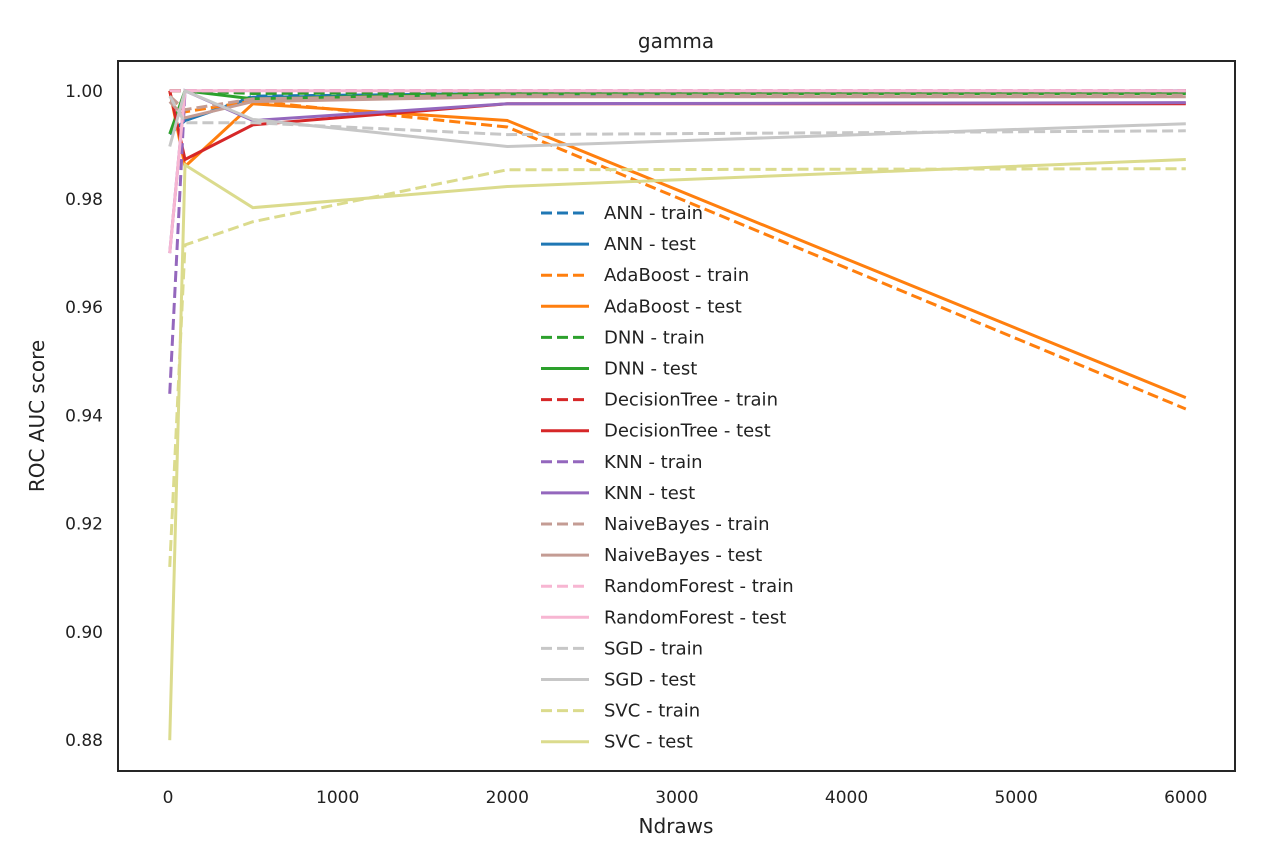 This screenshot has height=868, width=1263. What do you see at coordinates (673, 306) in the screenshot?
I see `legend-label: AdaBoost - test` at bounding box center [673, 306].